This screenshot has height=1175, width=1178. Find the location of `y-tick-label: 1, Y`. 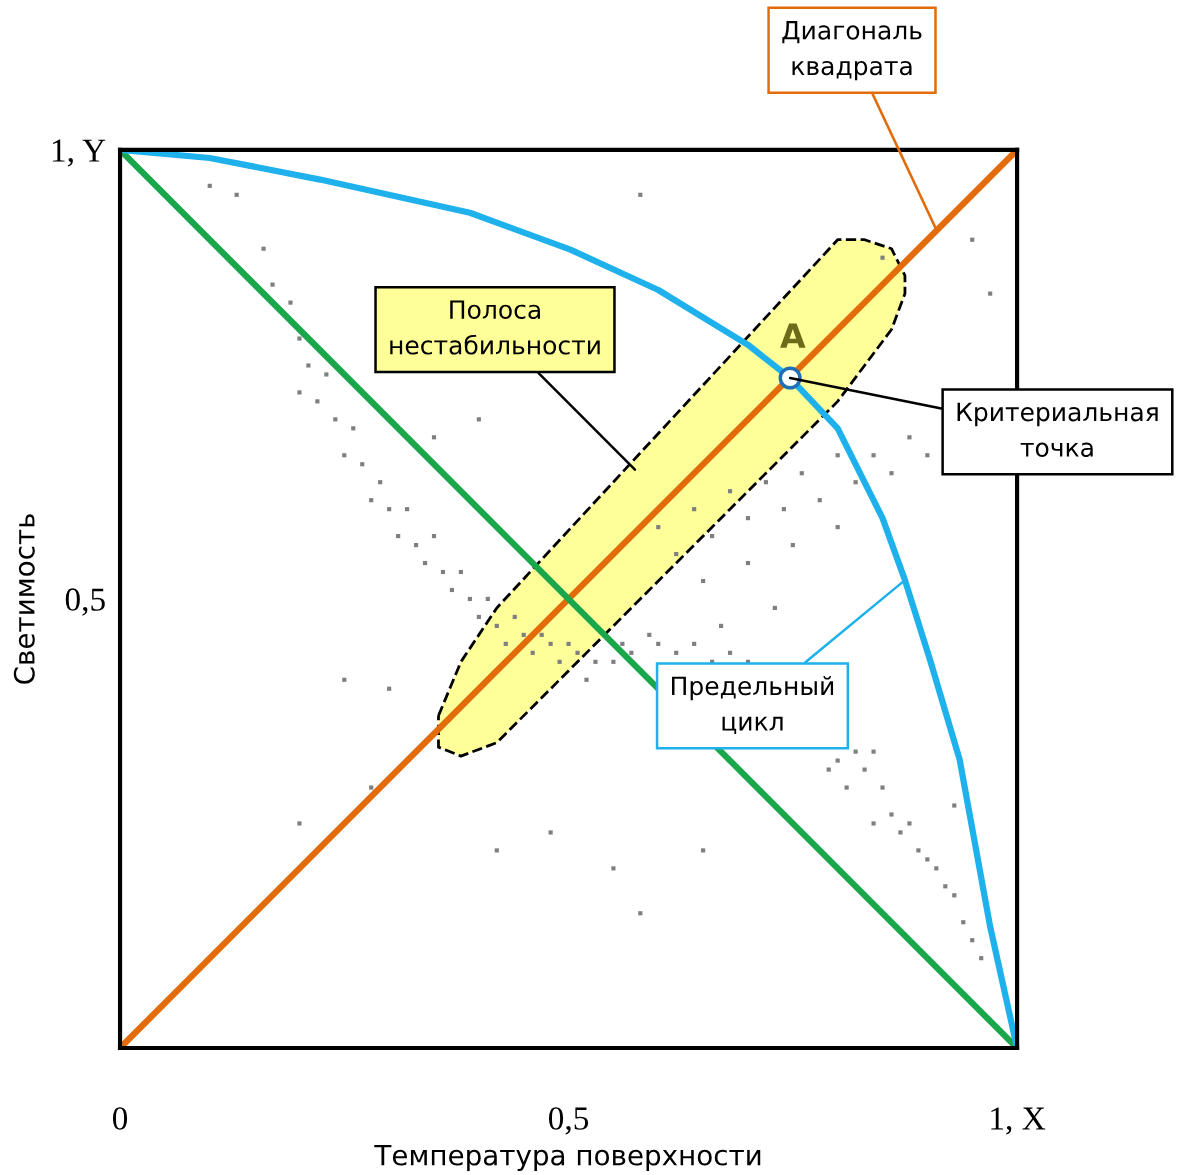

y-tick-label: 1, Y is located at coordinates (79, 153).